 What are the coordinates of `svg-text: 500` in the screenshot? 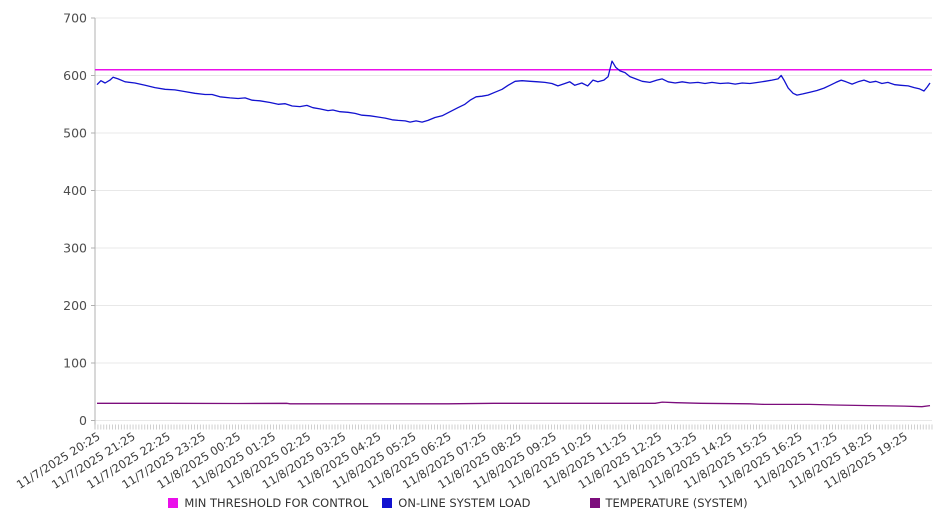 It's located at (75, 133).